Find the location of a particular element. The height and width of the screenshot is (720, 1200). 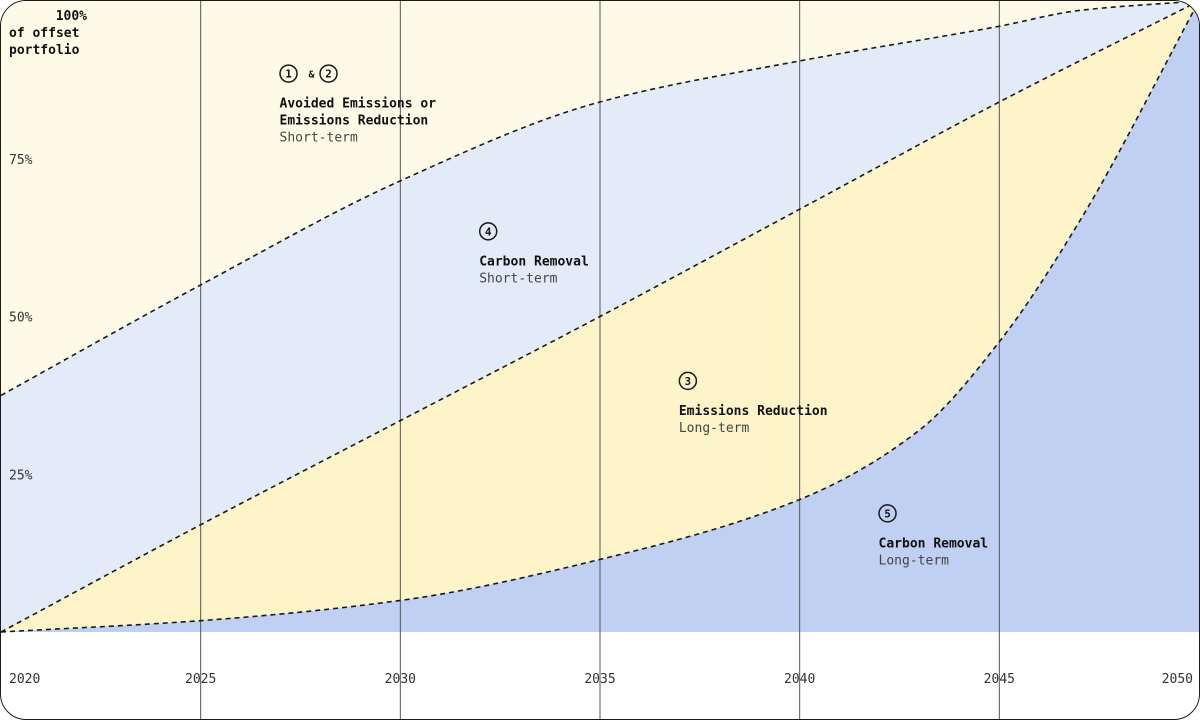

annotation-title: Avoided Emissions or is located at coordinates (358, 104).